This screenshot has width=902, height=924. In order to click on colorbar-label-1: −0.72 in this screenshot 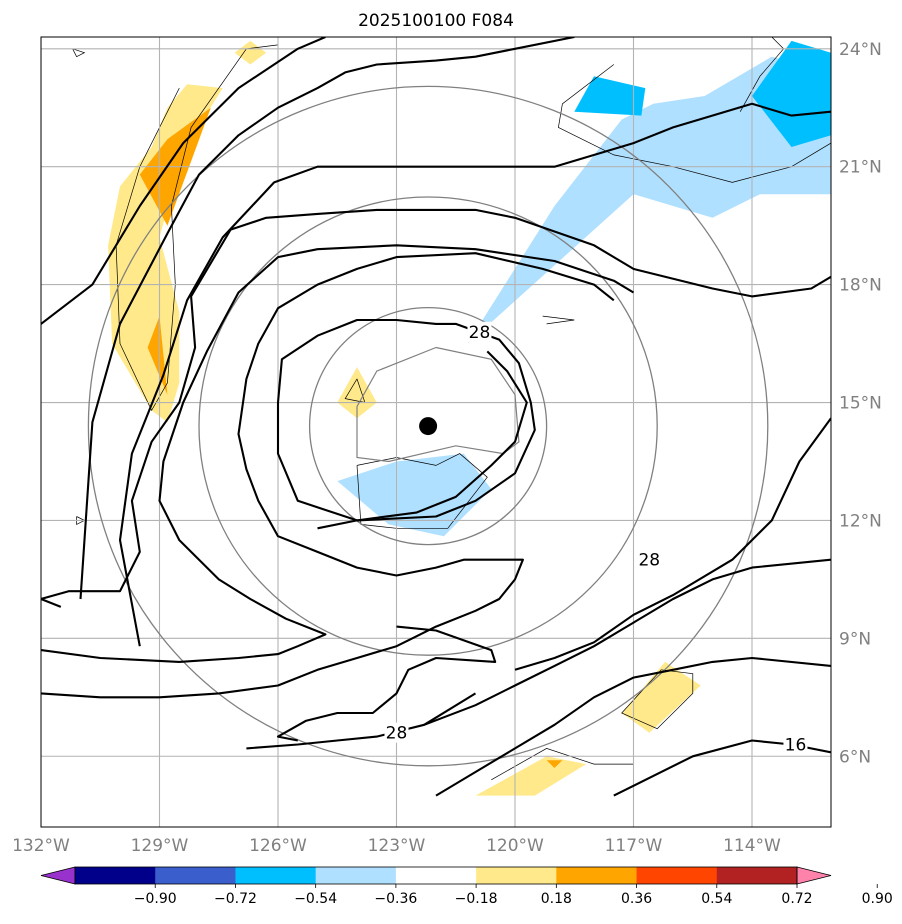, I will do `click(235, 899)`.